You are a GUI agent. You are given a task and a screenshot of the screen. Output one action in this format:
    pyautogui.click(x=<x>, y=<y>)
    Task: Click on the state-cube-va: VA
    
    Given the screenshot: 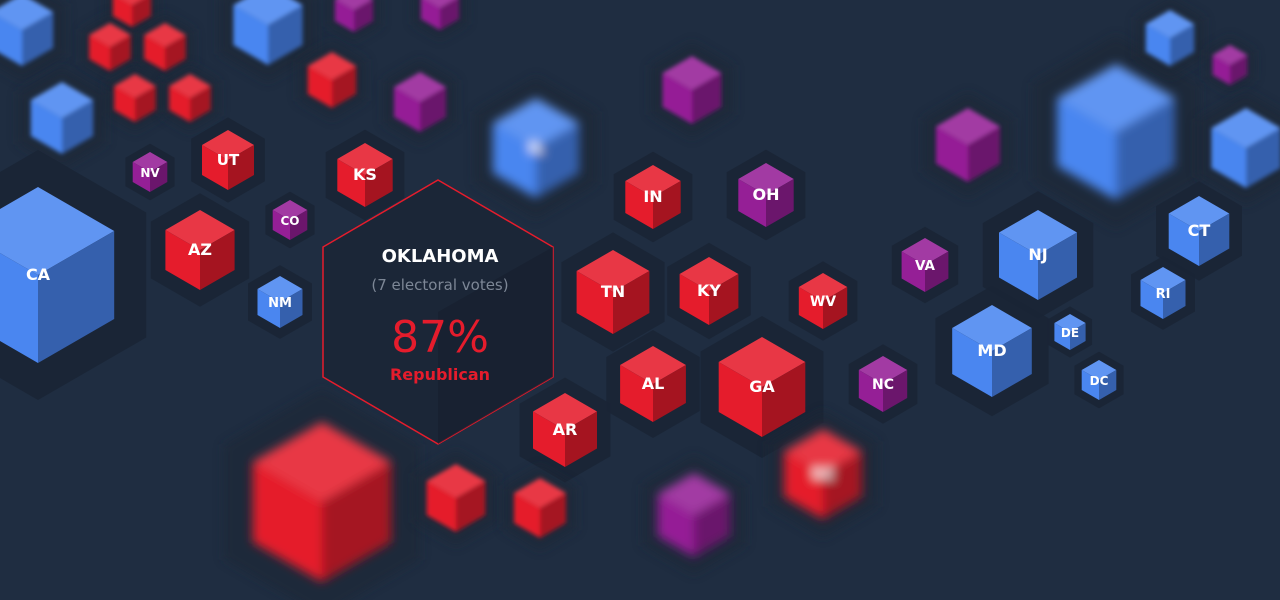 What is the action you would take?
    pyautogui.click(x=925, y=265)
    